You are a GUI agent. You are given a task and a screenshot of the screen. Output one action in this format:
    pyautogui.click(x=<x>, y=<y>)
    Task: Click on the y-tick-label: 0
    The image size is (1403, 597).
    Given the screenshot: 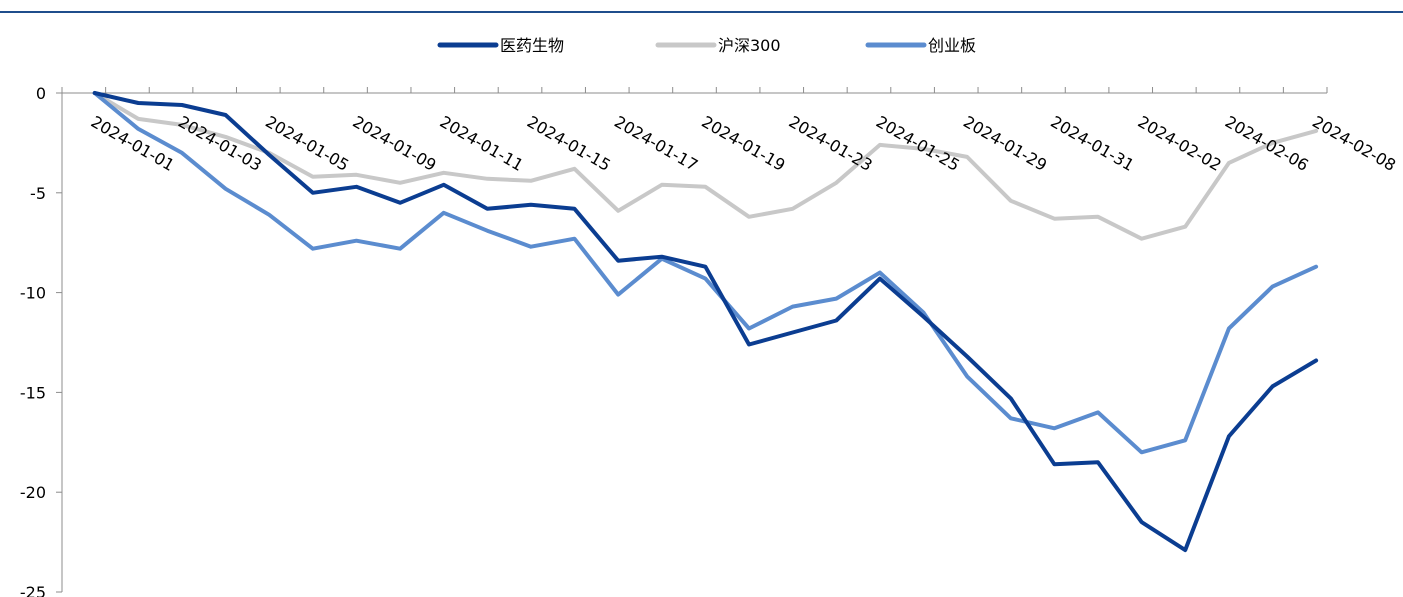 What is the action you would take?
    pyautogui.click(x=41, y=93)
    